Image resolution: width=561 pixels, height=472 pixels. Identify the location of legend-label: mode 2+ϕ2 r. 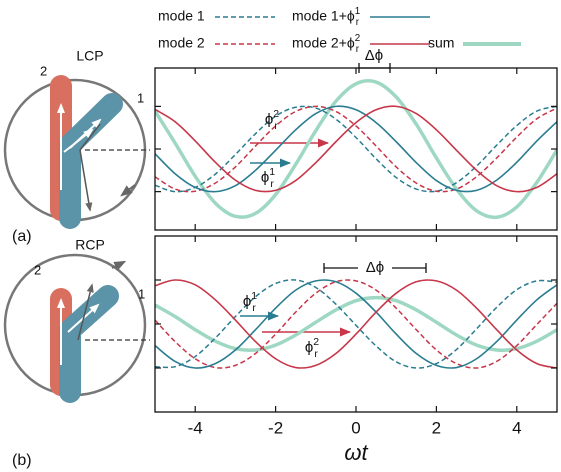
(326, 44).